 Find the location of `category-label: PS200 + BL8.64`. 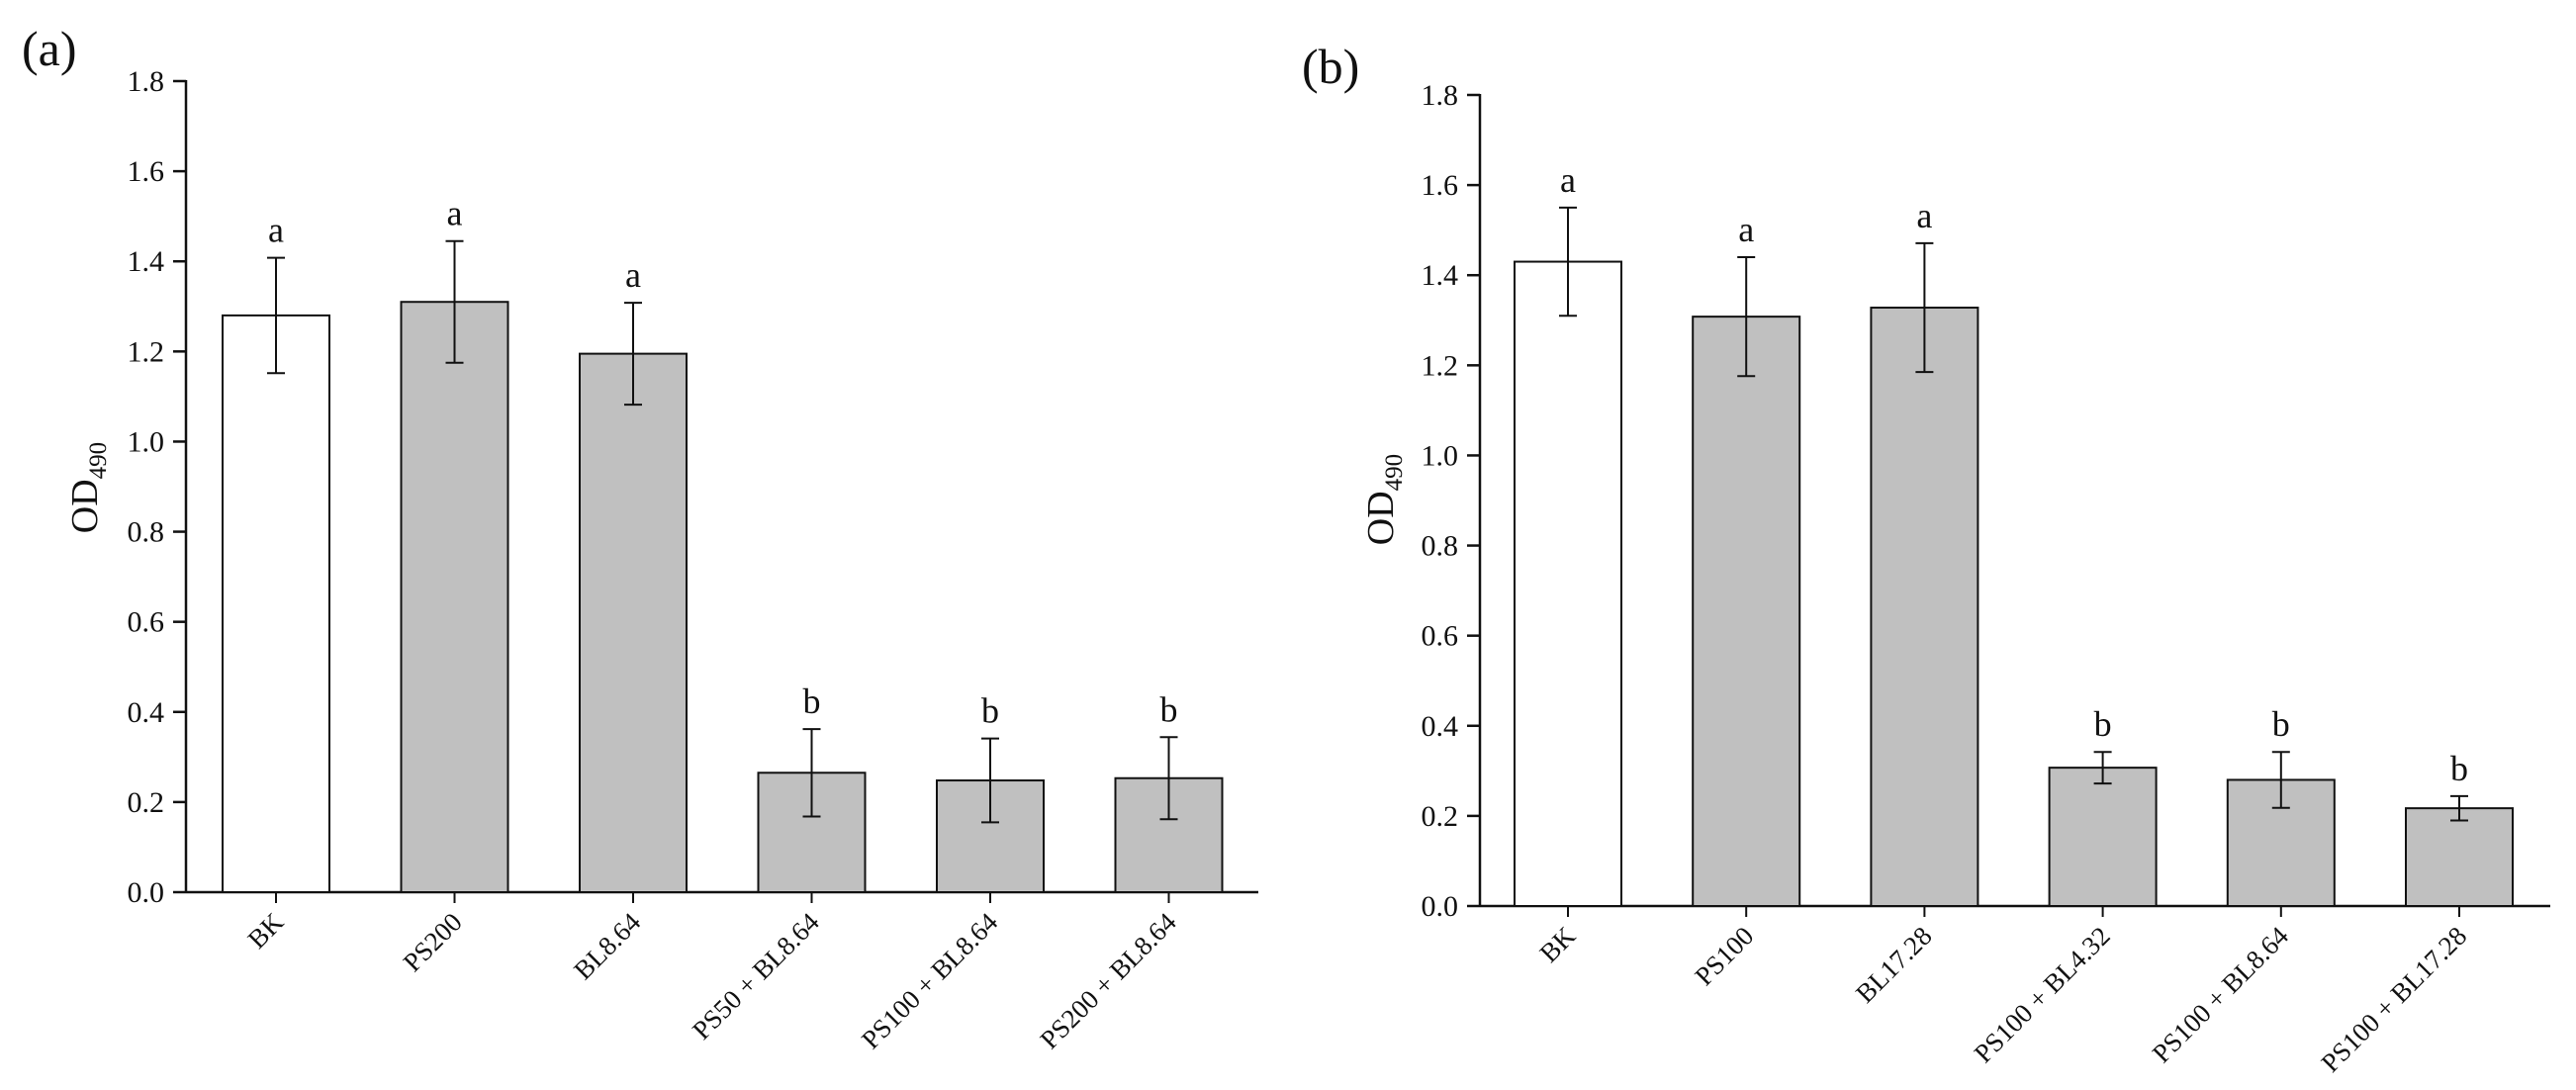

category-label: PS200 + BL8.64 is located at coordinates (1109, 981).